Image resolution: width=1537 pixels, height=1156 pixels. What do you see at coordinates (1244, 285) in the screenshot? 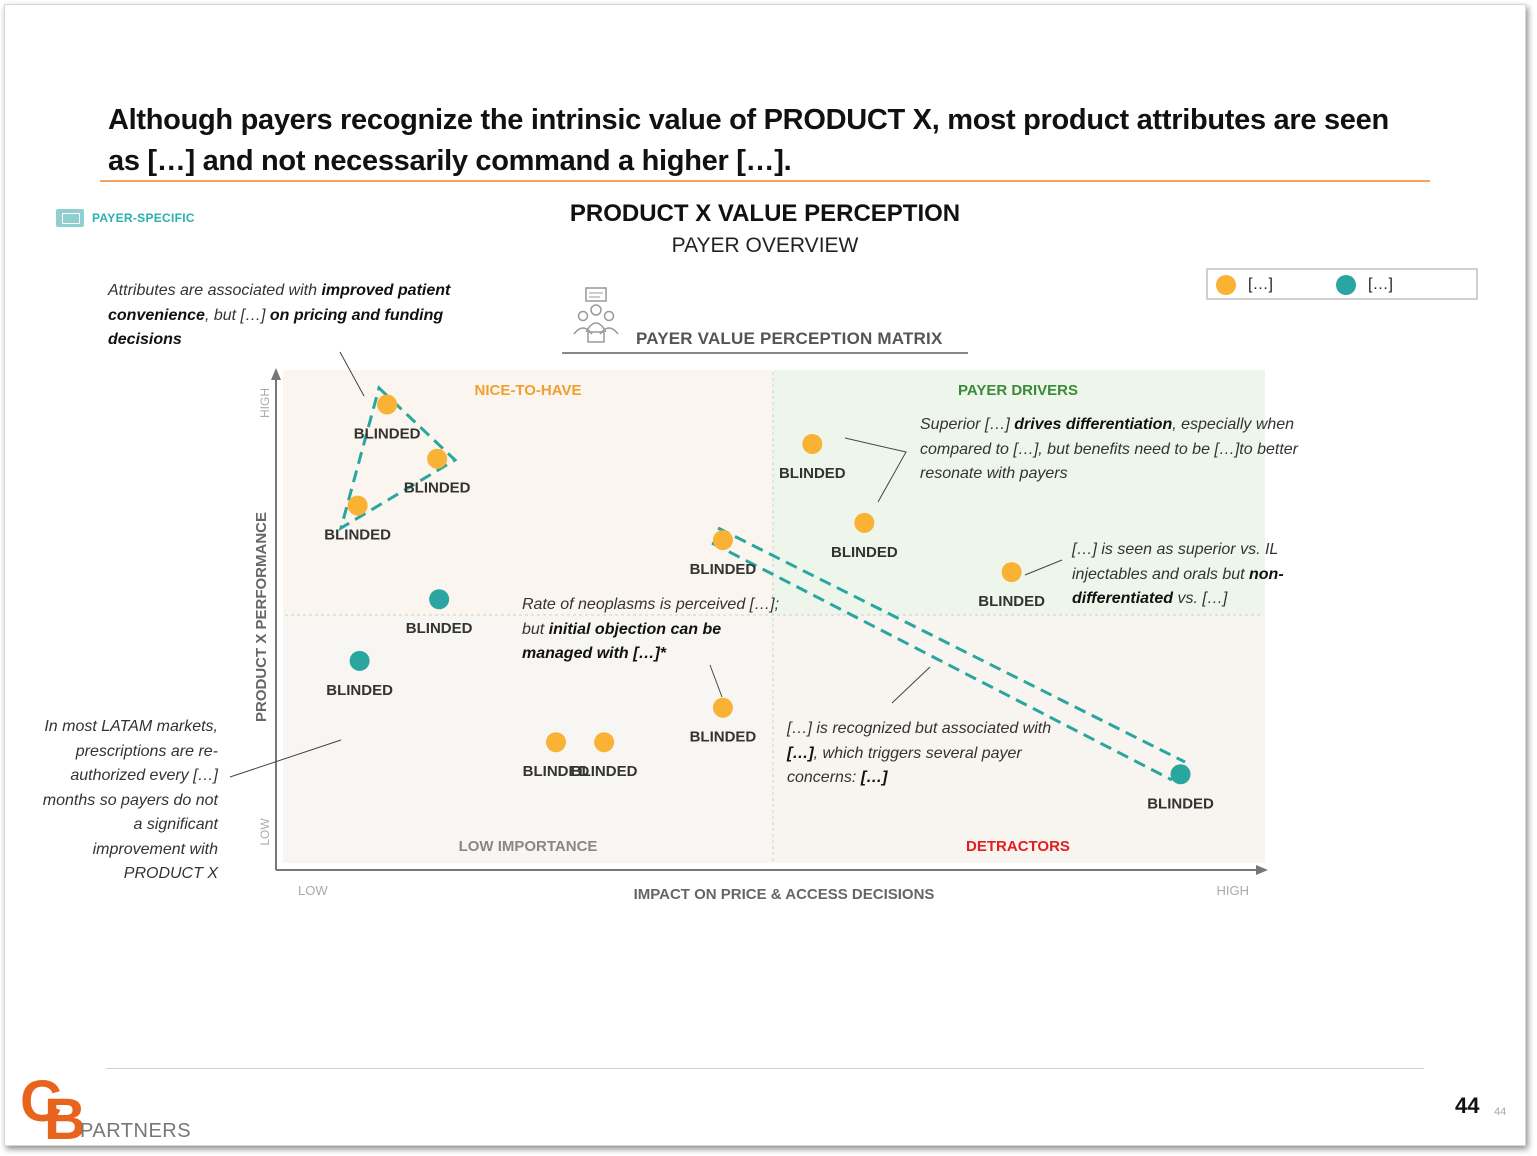
I see `legend-item-orange: […]` at bounding box center [1244, 285].